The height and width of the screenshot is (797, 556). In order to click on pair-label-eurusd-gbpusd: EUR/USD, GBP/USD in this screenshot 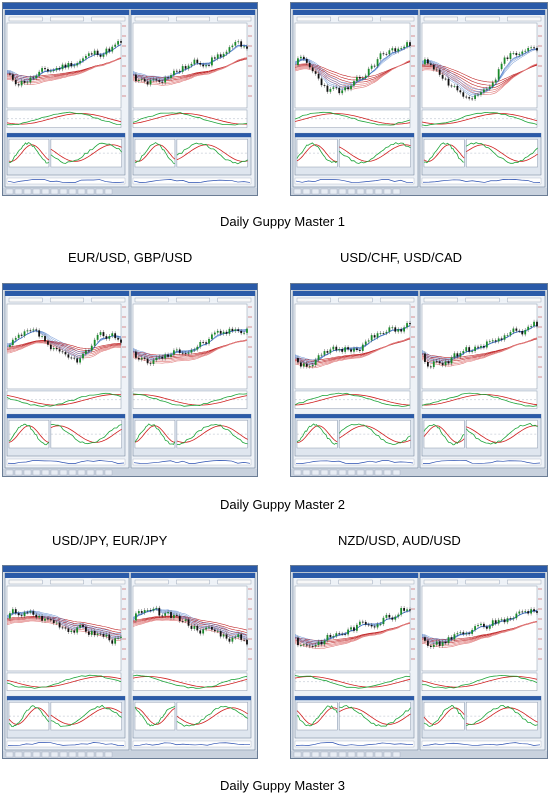, I will do `click(130, 257)`.